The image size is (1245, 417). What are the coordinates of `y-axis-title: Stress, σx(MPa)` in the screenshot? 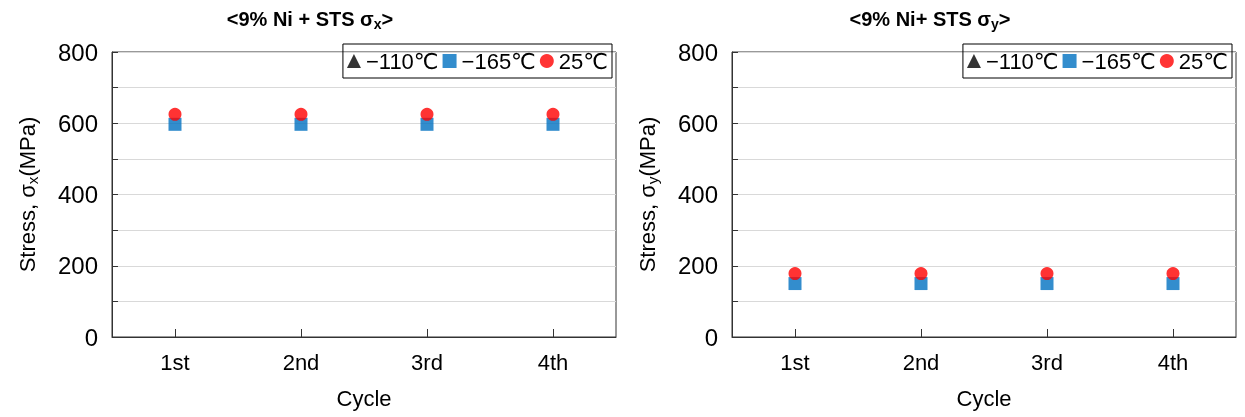 It's located at (27, 194).